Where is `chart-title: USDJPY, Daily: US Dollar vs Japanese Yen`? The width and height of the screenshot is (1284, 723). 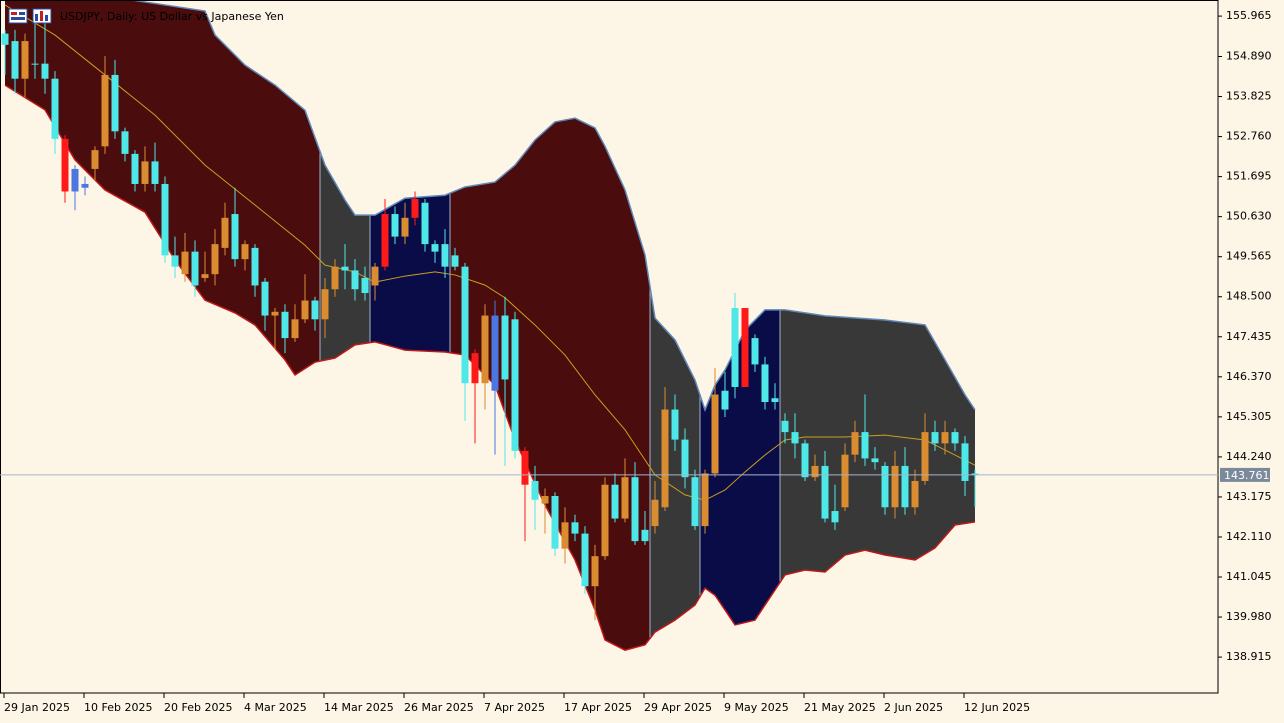
chart-title: USDJPY, Daily: US Dollar vs Japanese Yen is located at coordinates (172, 16).